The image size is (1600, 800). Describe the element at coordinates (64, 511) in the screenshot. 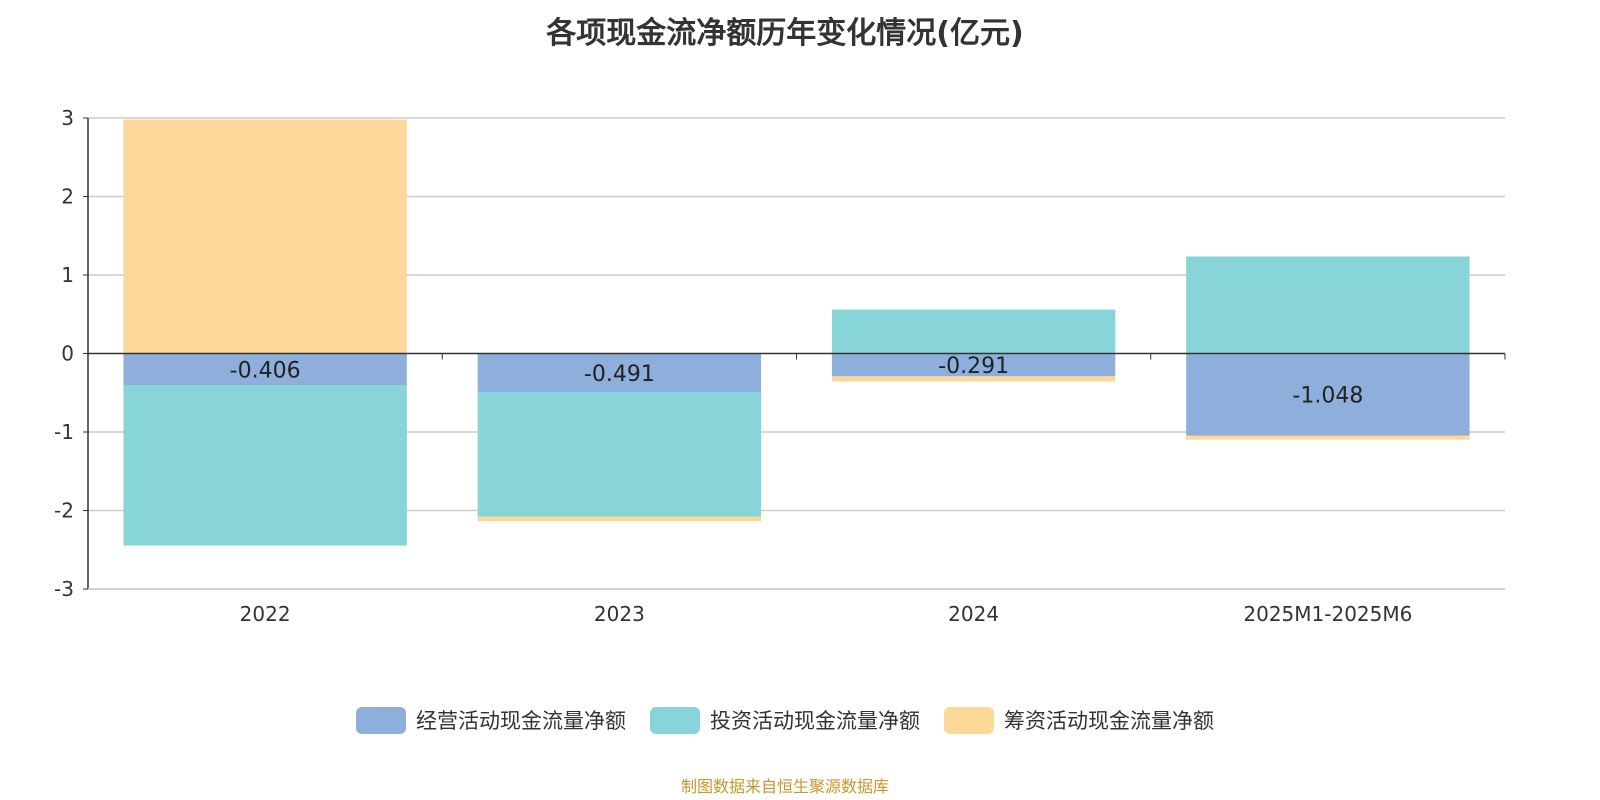

I see `y-tick-label: -2` at that location.